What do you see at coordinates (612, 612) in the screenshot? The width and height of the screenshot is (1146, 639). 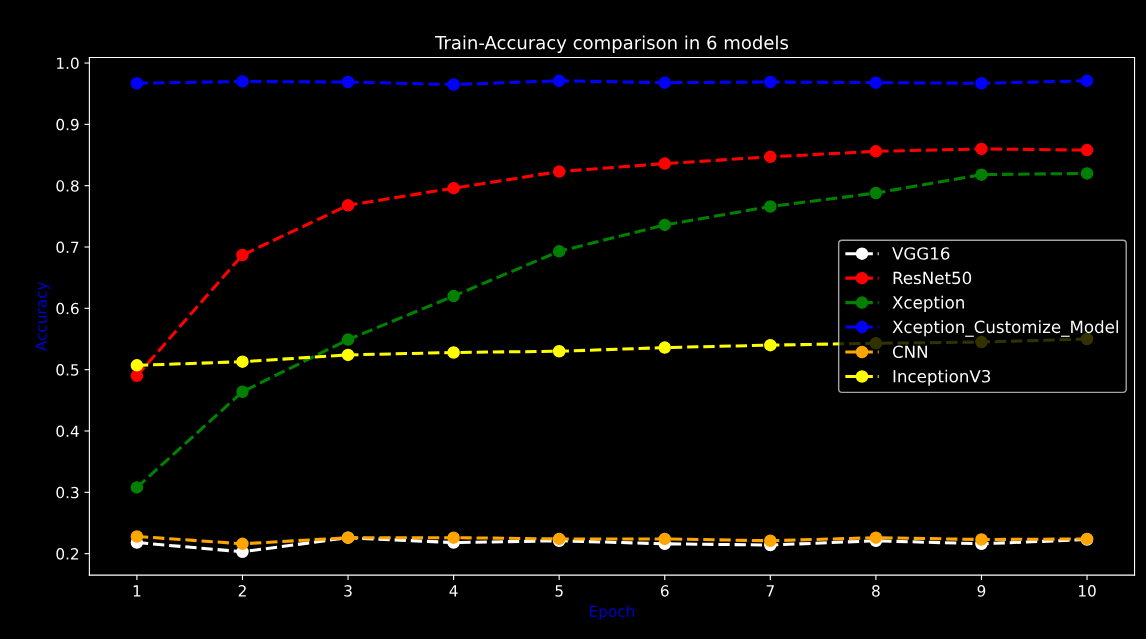 I see `x-axis-title: Epoch` at bounding box center [612, 612].